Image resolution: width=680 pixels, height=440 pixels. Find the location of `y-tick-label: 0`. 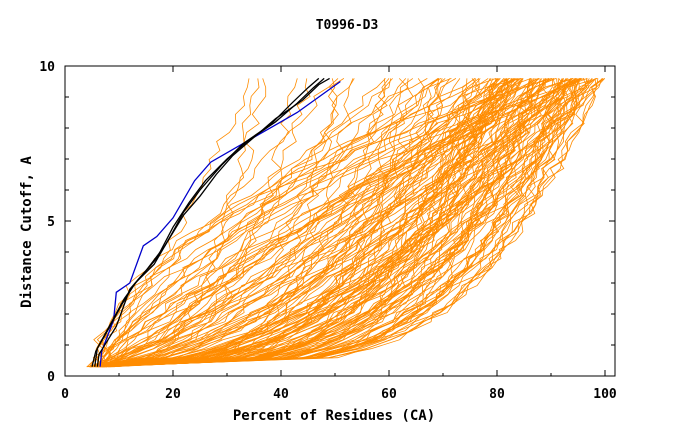

y-tick-label: 0 is located at coordinates (51, 377).